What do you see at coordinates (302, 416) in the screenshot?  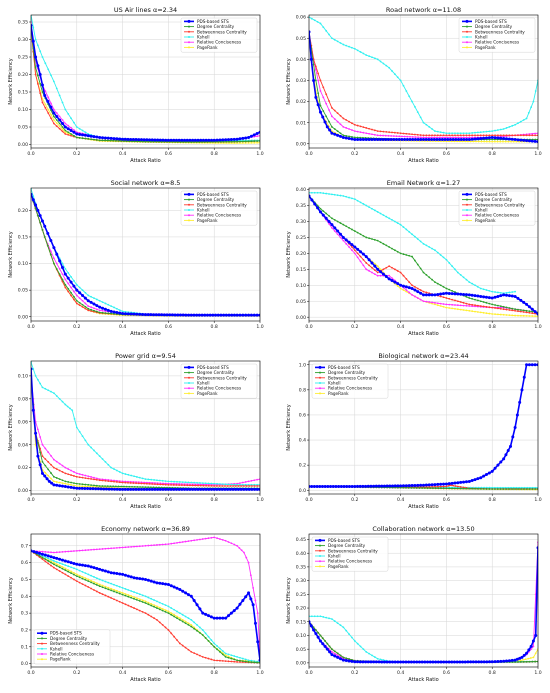 I see `y-tick-label: 0.6` at bounding box center [302, 416].